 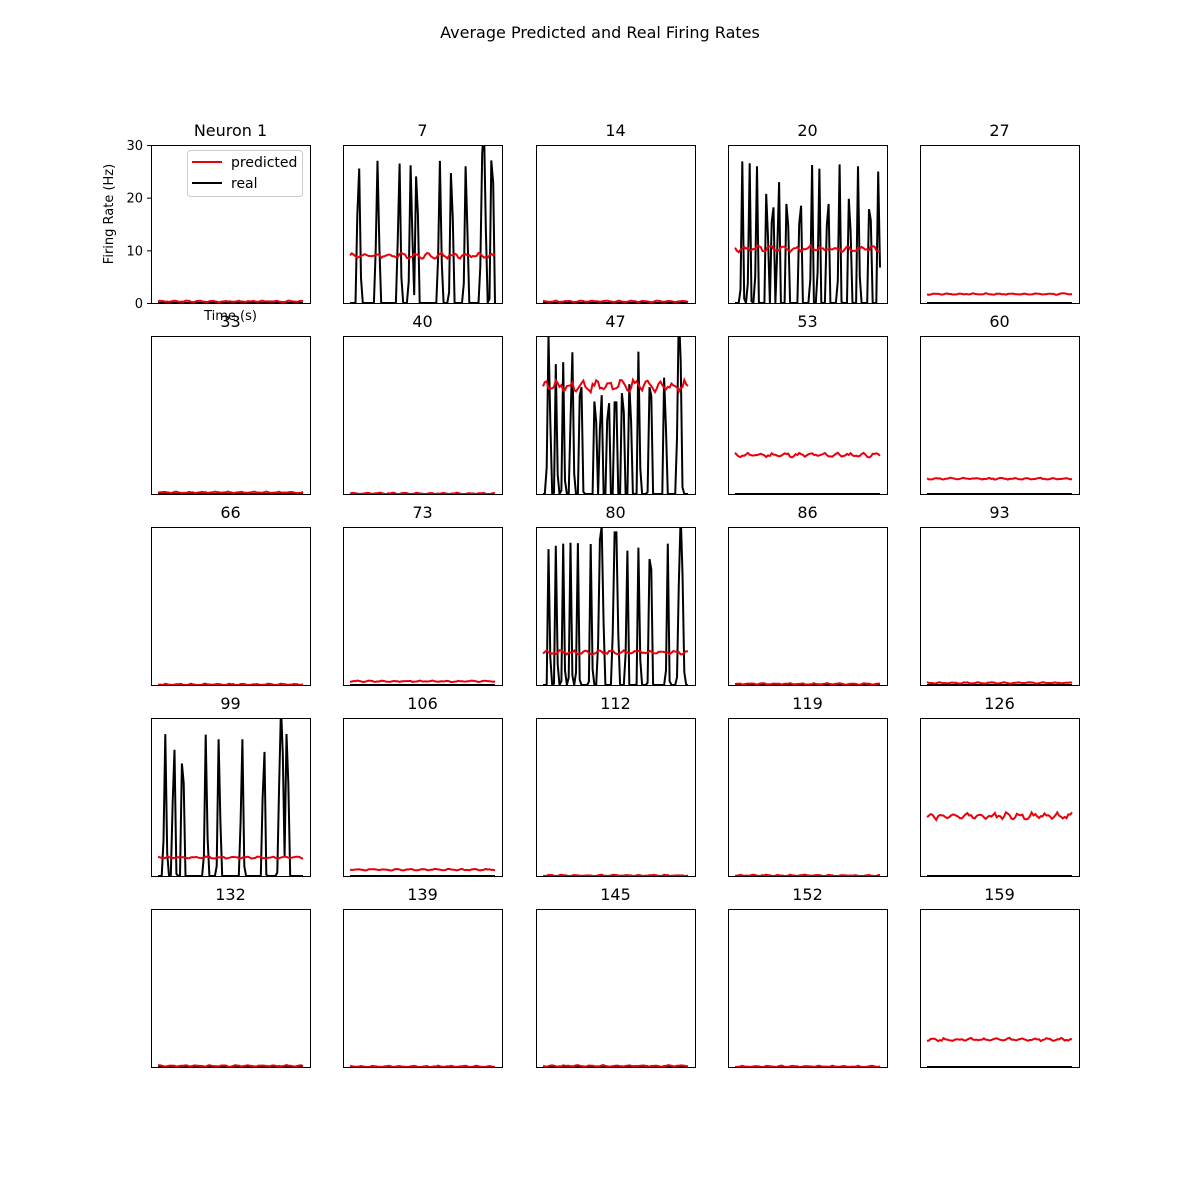 What do you see at coordinates (615, 703) in the screenshot?
I see `panel-title: 112` at bounding box center [615, 703].